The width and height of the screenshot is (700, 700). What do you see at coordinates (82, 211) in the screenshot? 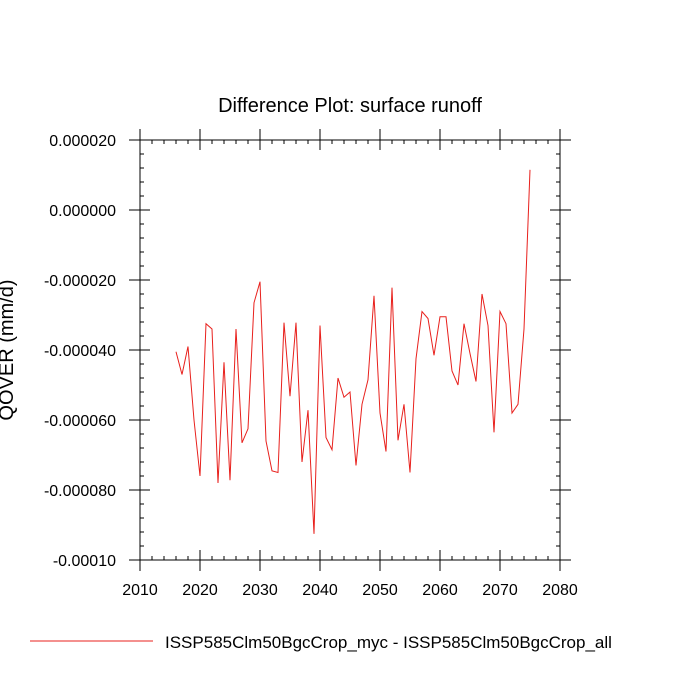
I see `y-tick-label: 0.000000` at bounding box center [82, 211].